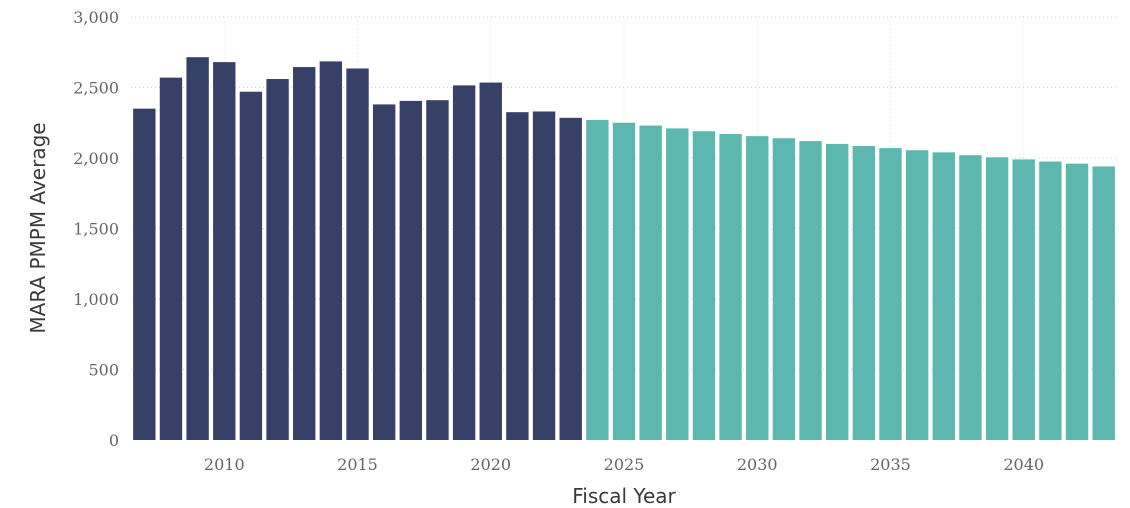  I want to click on bar-2010, so click(224, 251).